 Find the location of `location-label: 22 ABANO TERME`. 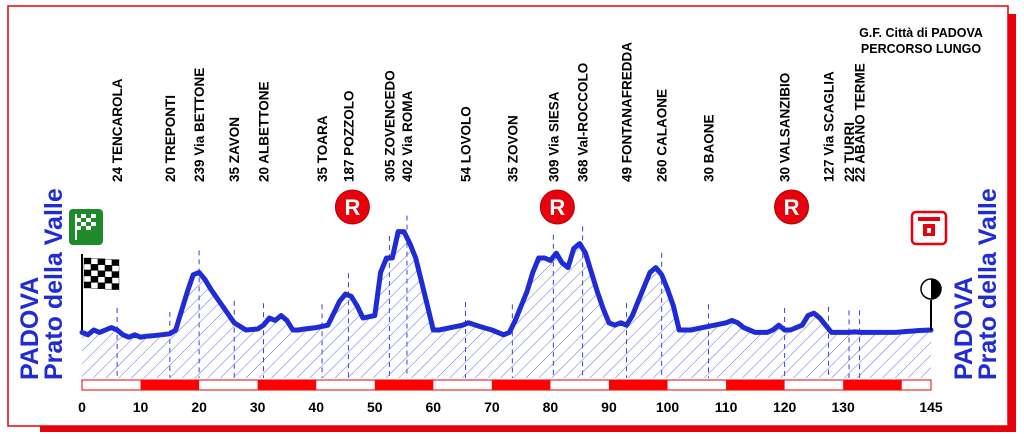

location-label: 22 ABANO TERME is located at coordinates (860, 122).